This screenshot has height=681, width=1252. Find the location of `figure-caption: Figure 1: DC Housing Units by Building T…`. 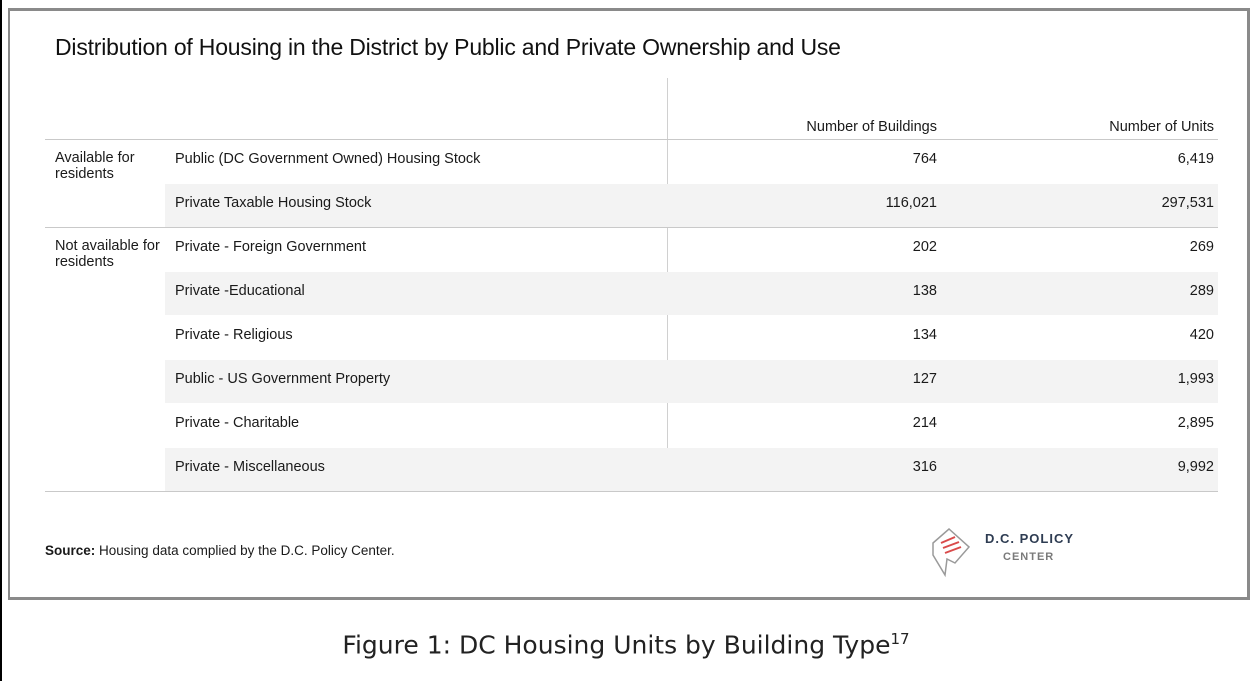

figure-caption: Figure 1: DC Housing Units by Building T… is located at coordinates (626, 644).